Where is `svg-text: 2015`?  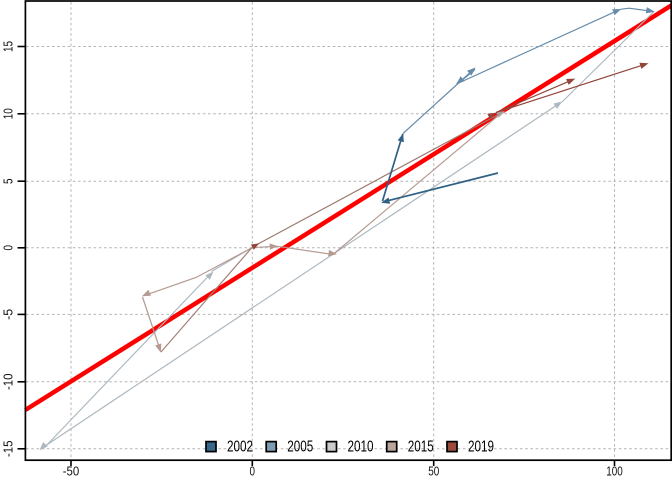
svg-text: 2015 is located at coordinates (421, 447).